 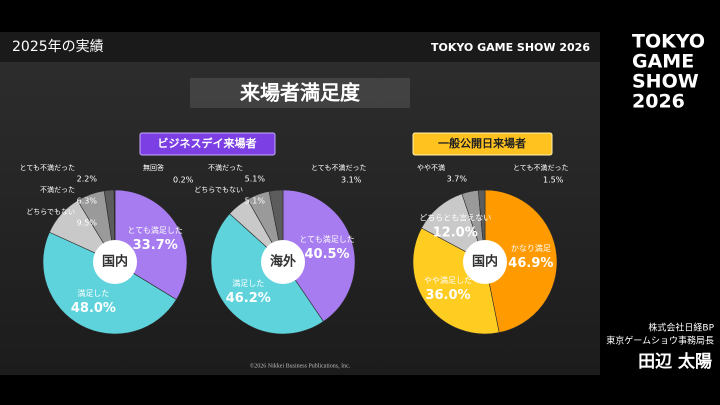 I want to click on data-label: 46.2%, so click(x=248, y=298).